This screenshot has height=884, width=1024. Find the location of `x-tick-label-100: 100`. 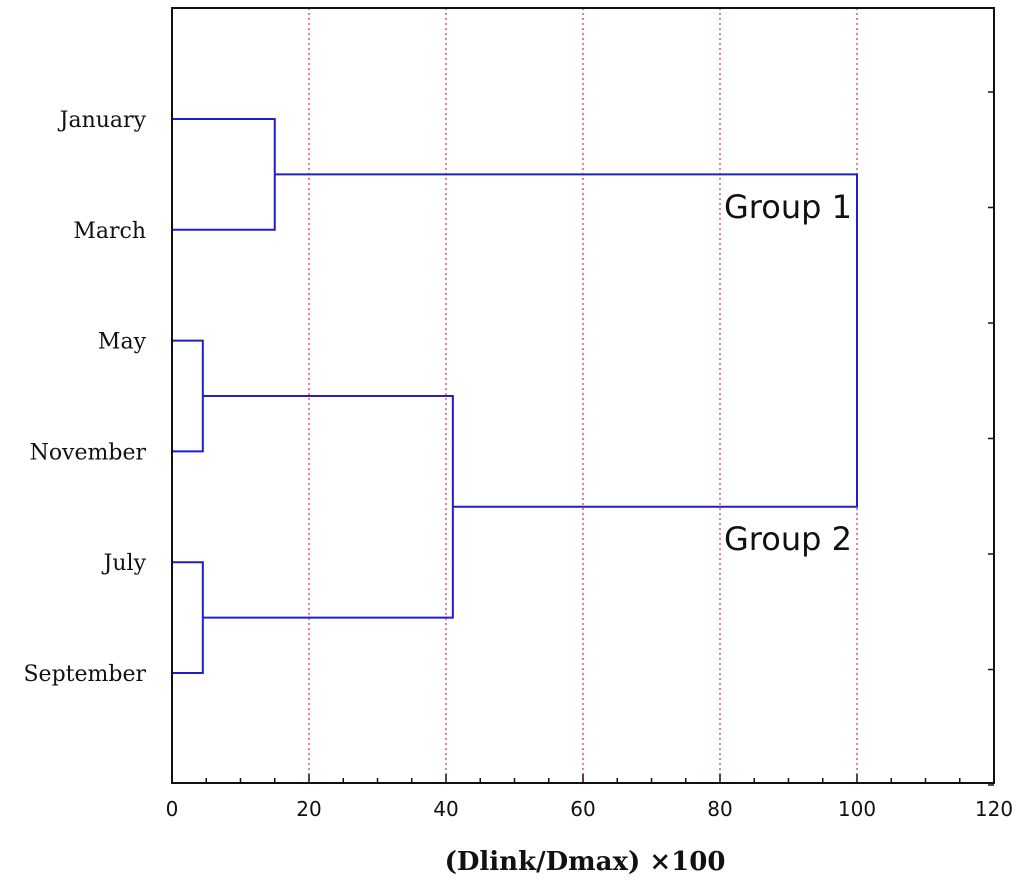

x-tick-label-100: 100 is located at coordinates (857, 809).